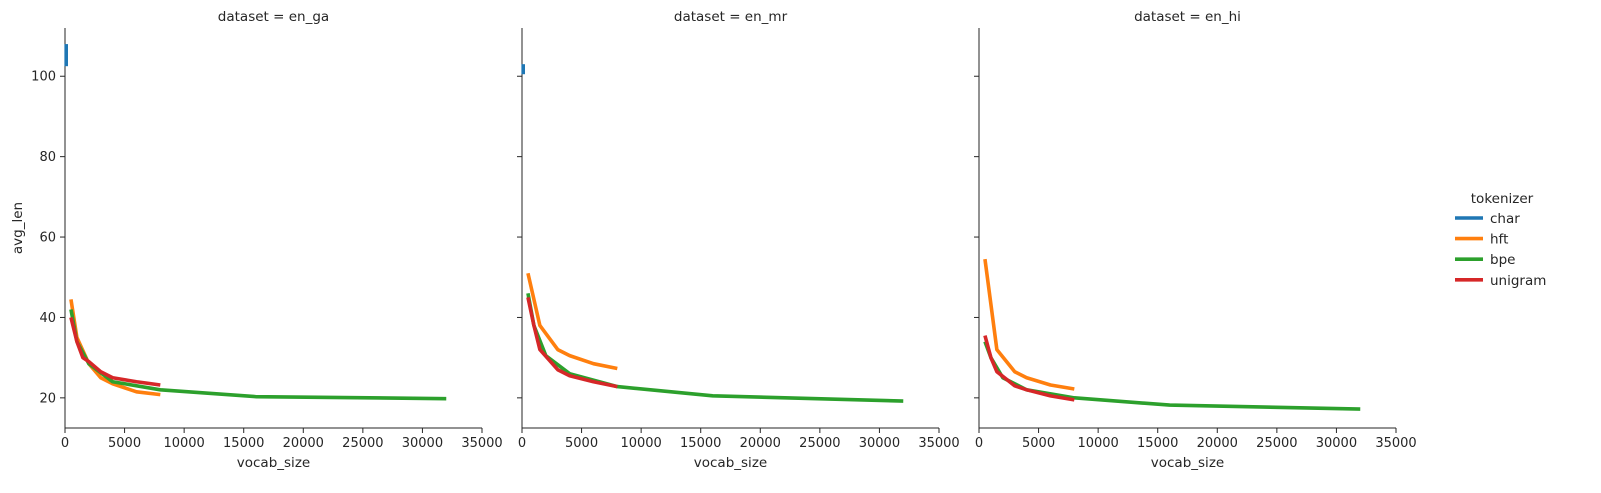 This screenshot has width=1601, height=493. Describe the element at coordinates (731, 17) in the screenshot. I see `panel-title: dataset = en_mr` at that location.